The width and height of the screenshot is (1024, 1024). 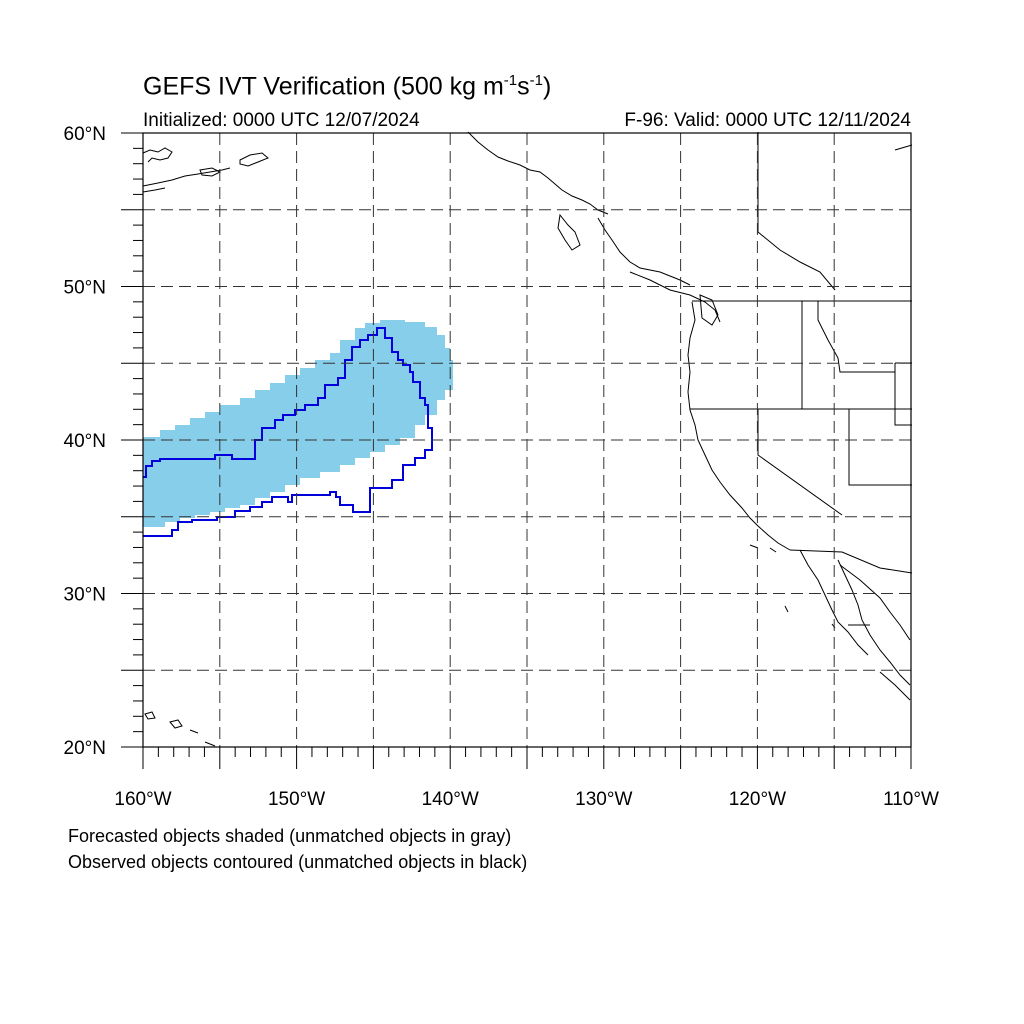 I want to click on lon-label: 160°W, so click(x=142, y=799).